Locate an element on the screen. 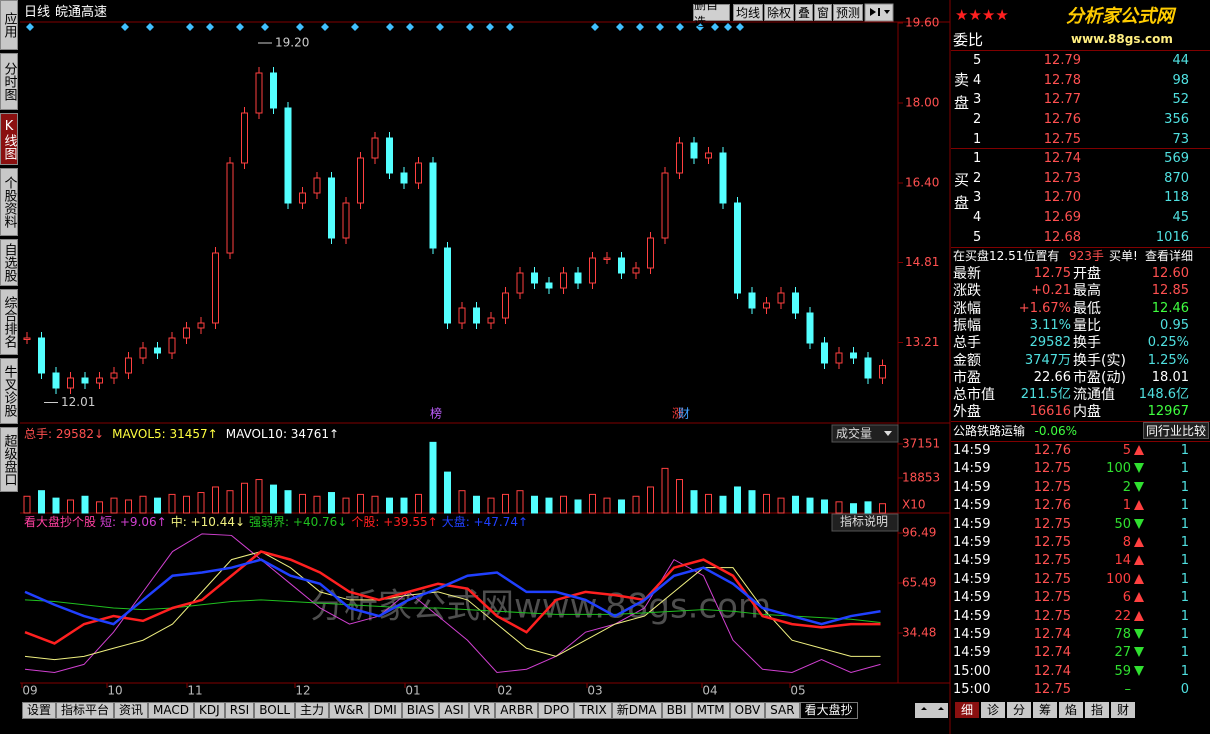  side-tab: 超级盘口 is located at coordinates (9, 459).